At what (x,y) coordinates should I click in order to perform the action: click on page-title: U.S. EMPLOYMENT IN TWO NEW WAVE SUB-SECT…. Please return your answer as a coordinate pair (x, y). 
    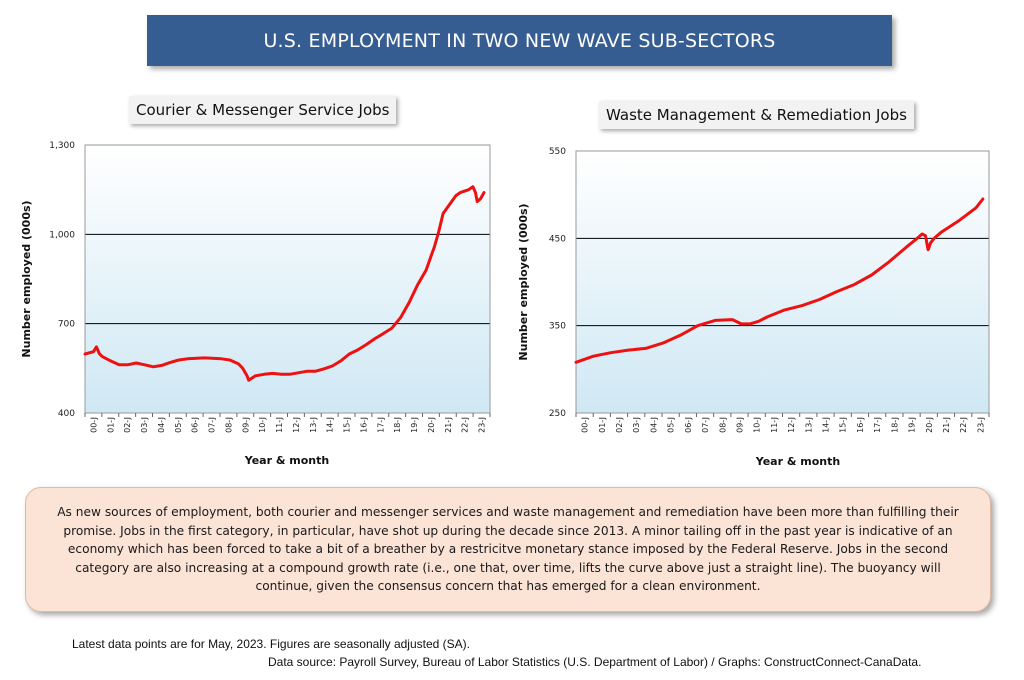
    Looking at the image, I should click on (519, 40).